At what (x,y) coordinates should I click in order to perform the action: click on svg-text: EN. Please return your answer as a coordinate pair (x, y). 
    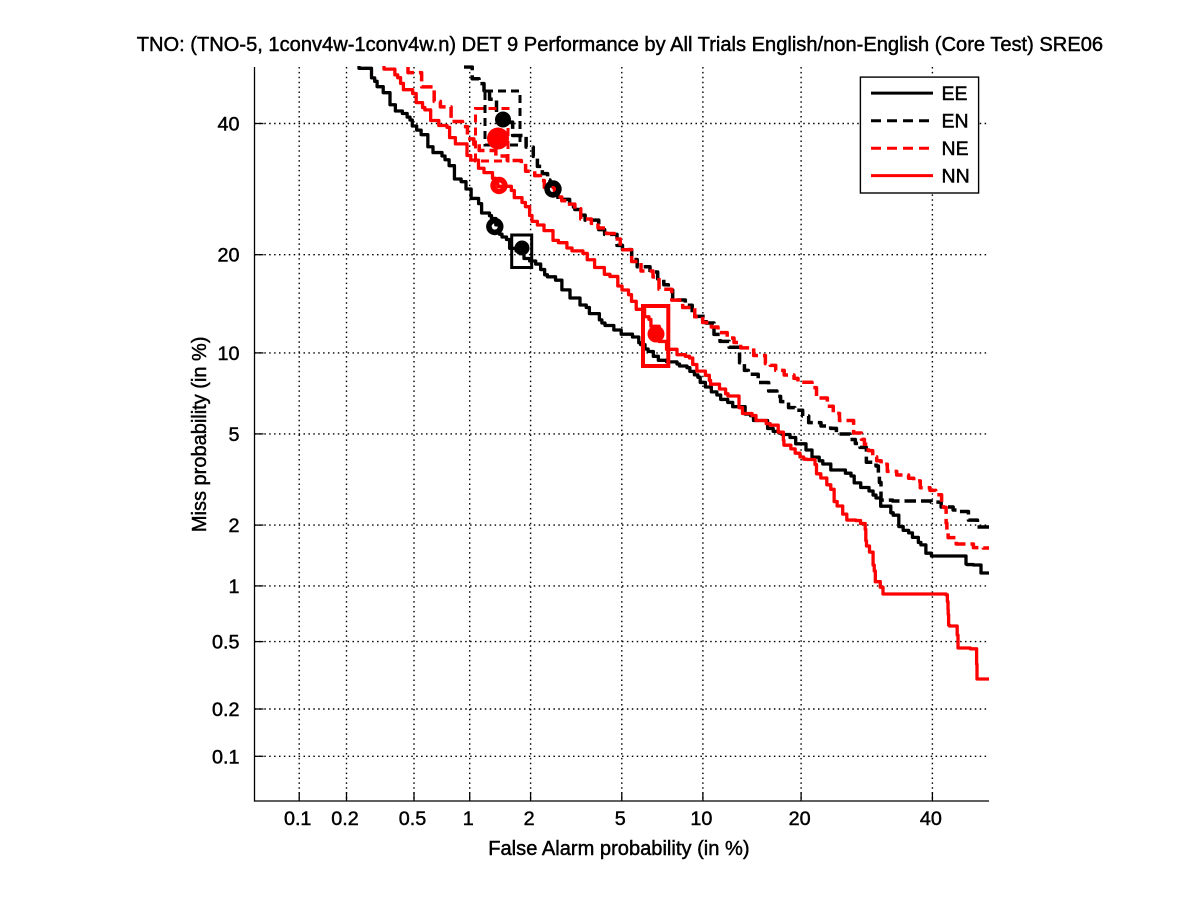
    Looking at the image, I should click on (955, 122).